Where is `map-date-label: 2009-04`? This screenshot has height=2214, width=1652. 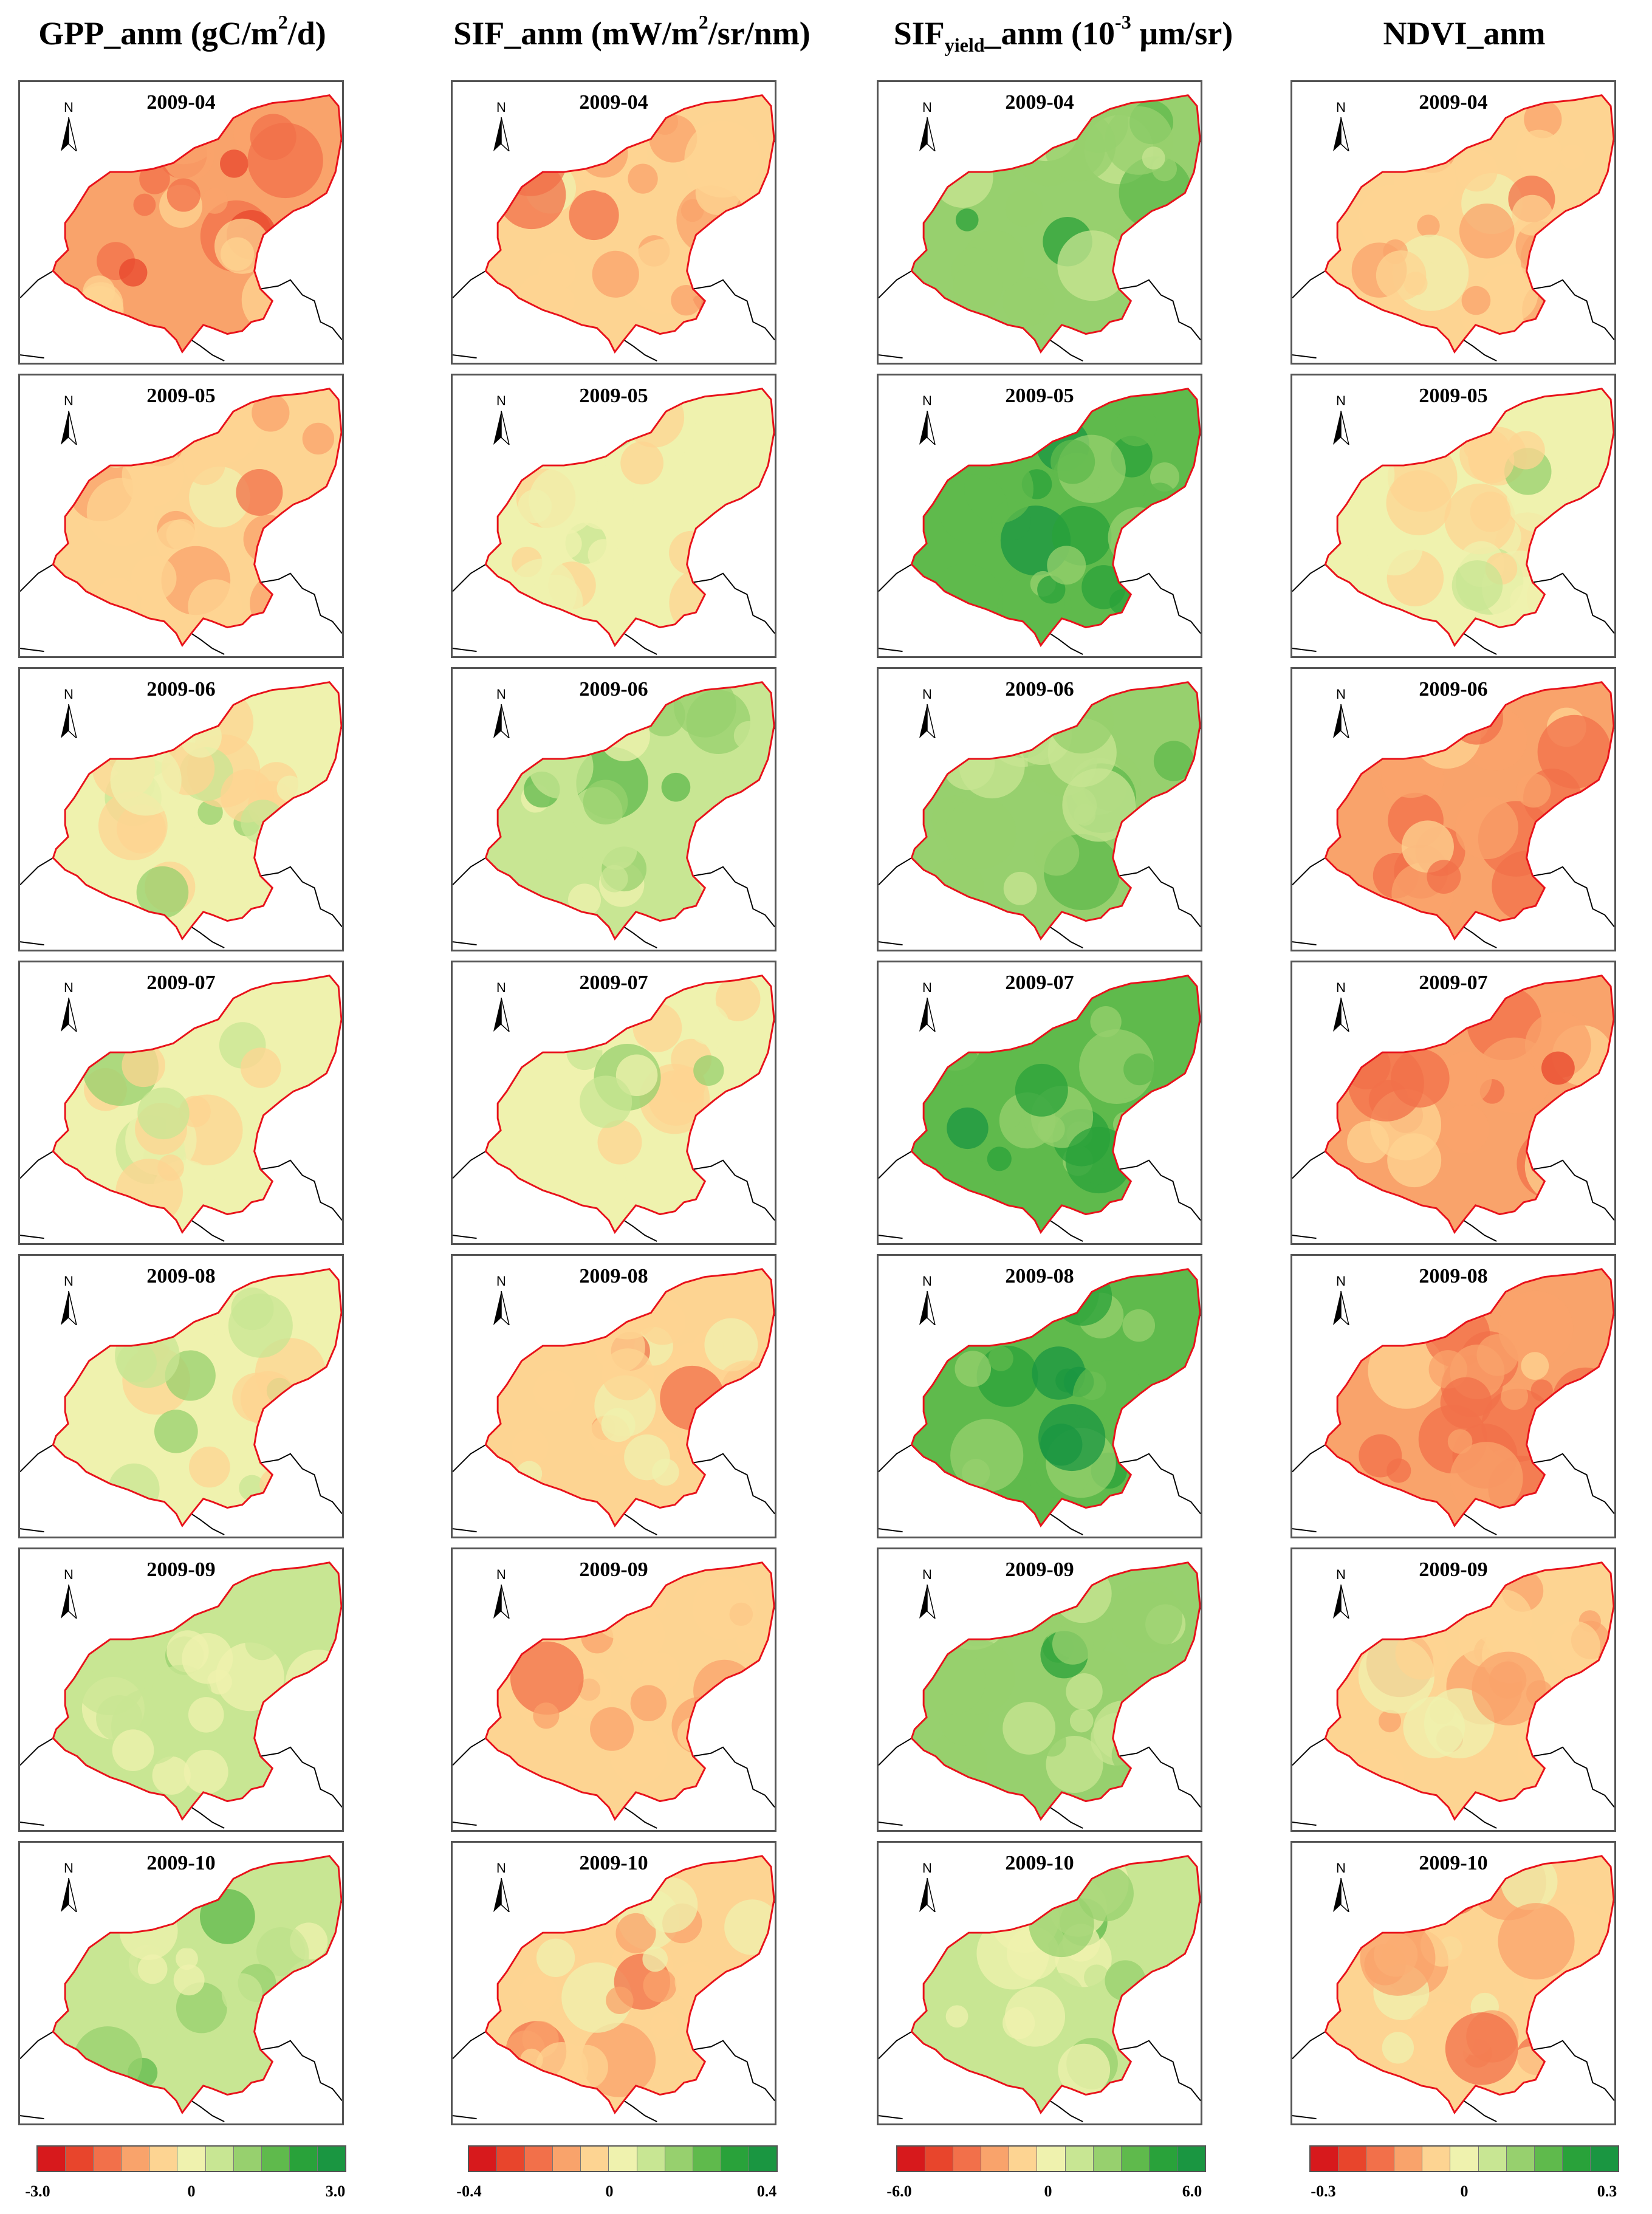 map-date-label: 2009-04 is located at coordinates (181, 102).